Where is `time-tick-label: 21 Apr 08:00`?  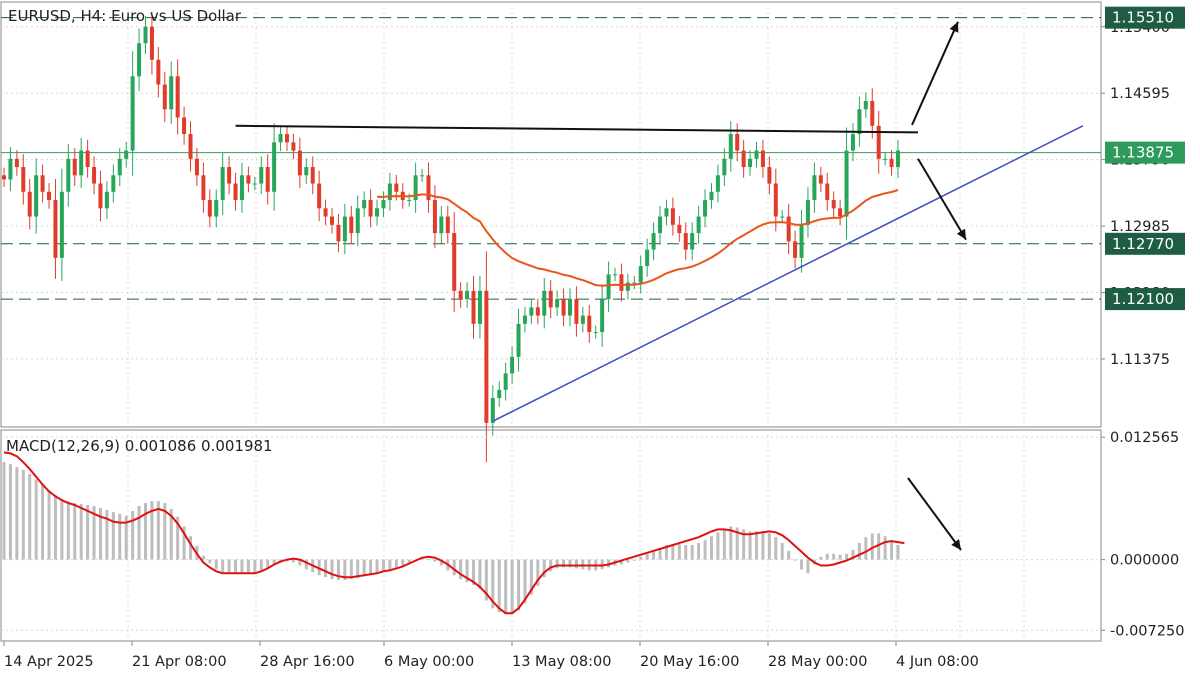
time-tick-label: 21 Apr 08:00 is located at coordinates (179, 662).